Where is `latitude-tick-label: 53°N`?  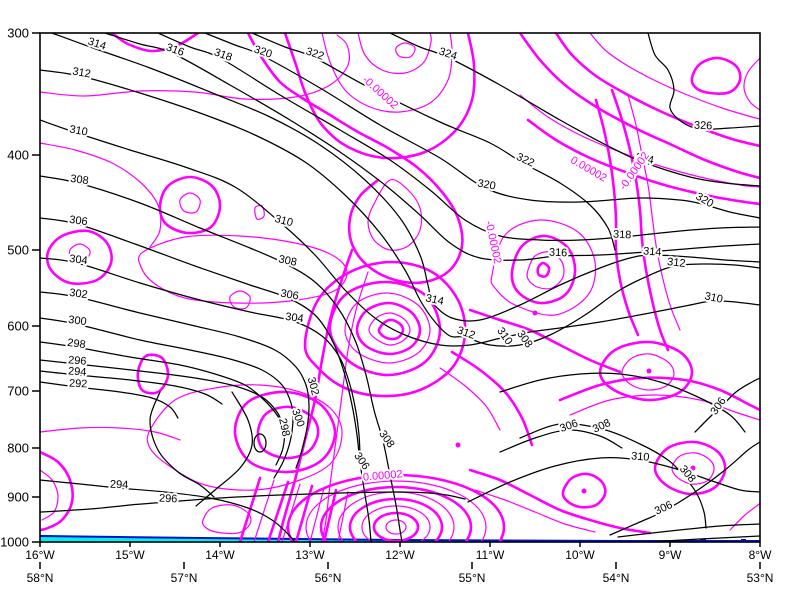 latitude-tick-label: 53°N is located at coordinates (760, 578).